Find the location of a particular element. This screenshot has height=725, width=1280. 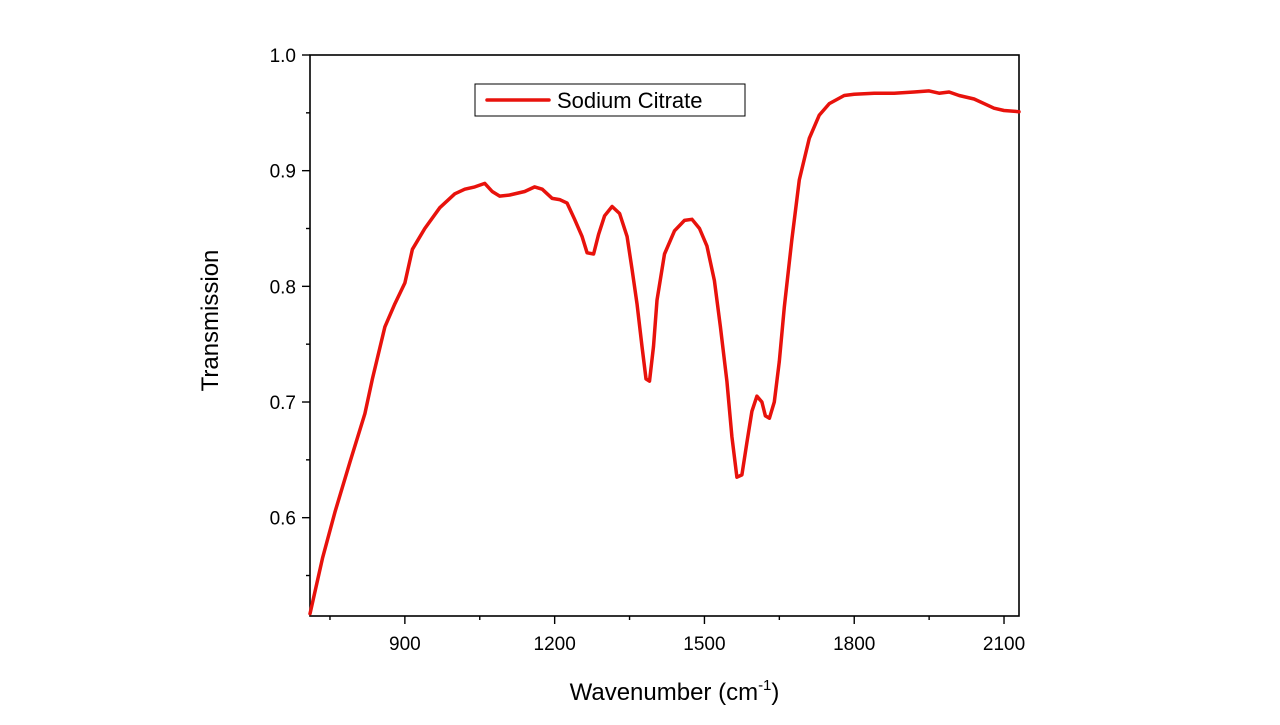

x-axis-title-suffix: ) is located at coordinates (775, 692).